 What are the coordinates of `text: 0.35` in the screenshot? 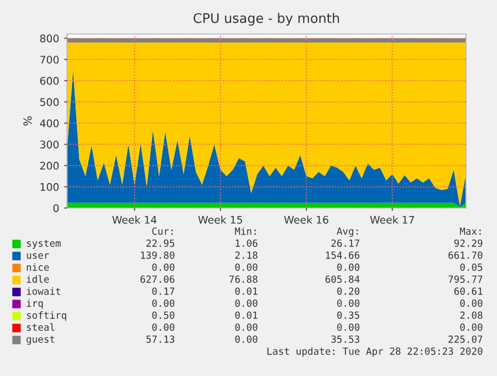 It's located at (348, 315).